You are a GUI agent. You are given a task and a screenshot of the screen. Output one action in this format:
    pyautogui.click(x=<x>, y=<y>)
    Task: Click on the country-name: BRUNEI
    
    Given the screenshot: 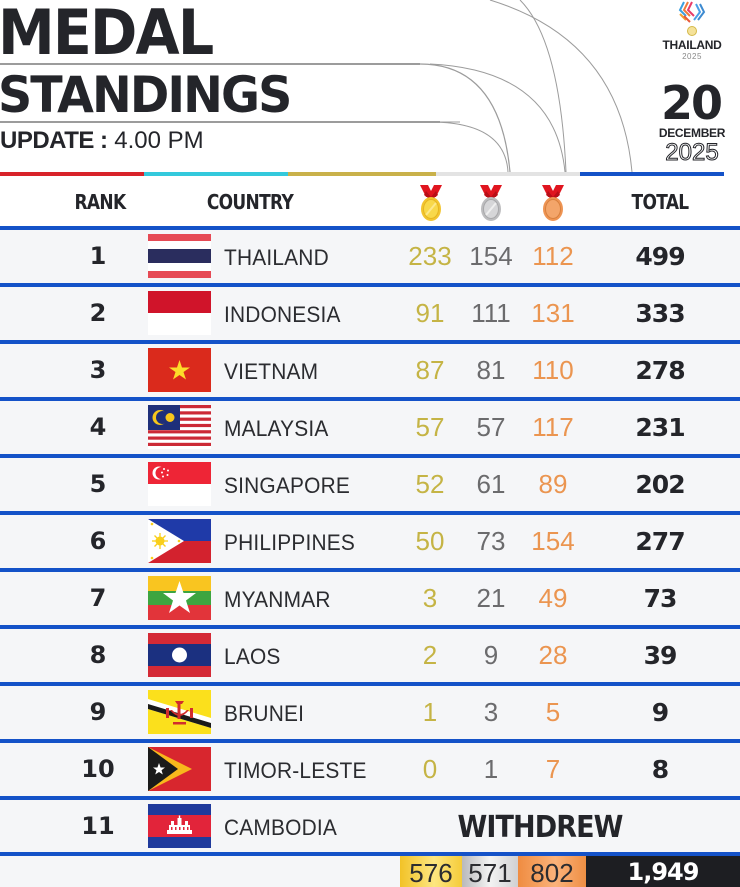 What is the action you would take?
    pyautogui.click(x=264, y=713)
    